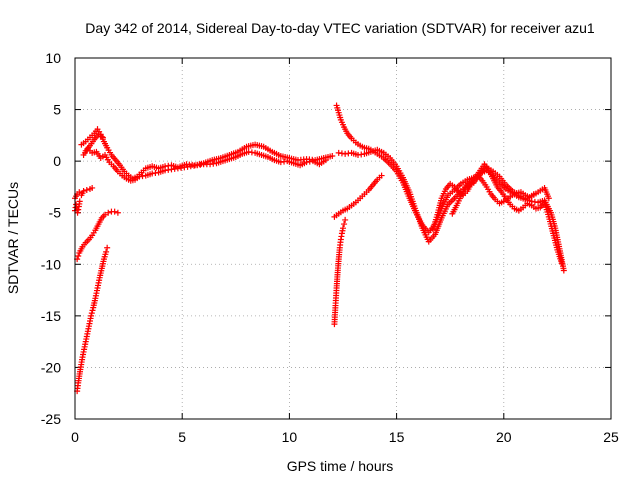  I want to click on y-tick-label: -25, so click(51, 419).